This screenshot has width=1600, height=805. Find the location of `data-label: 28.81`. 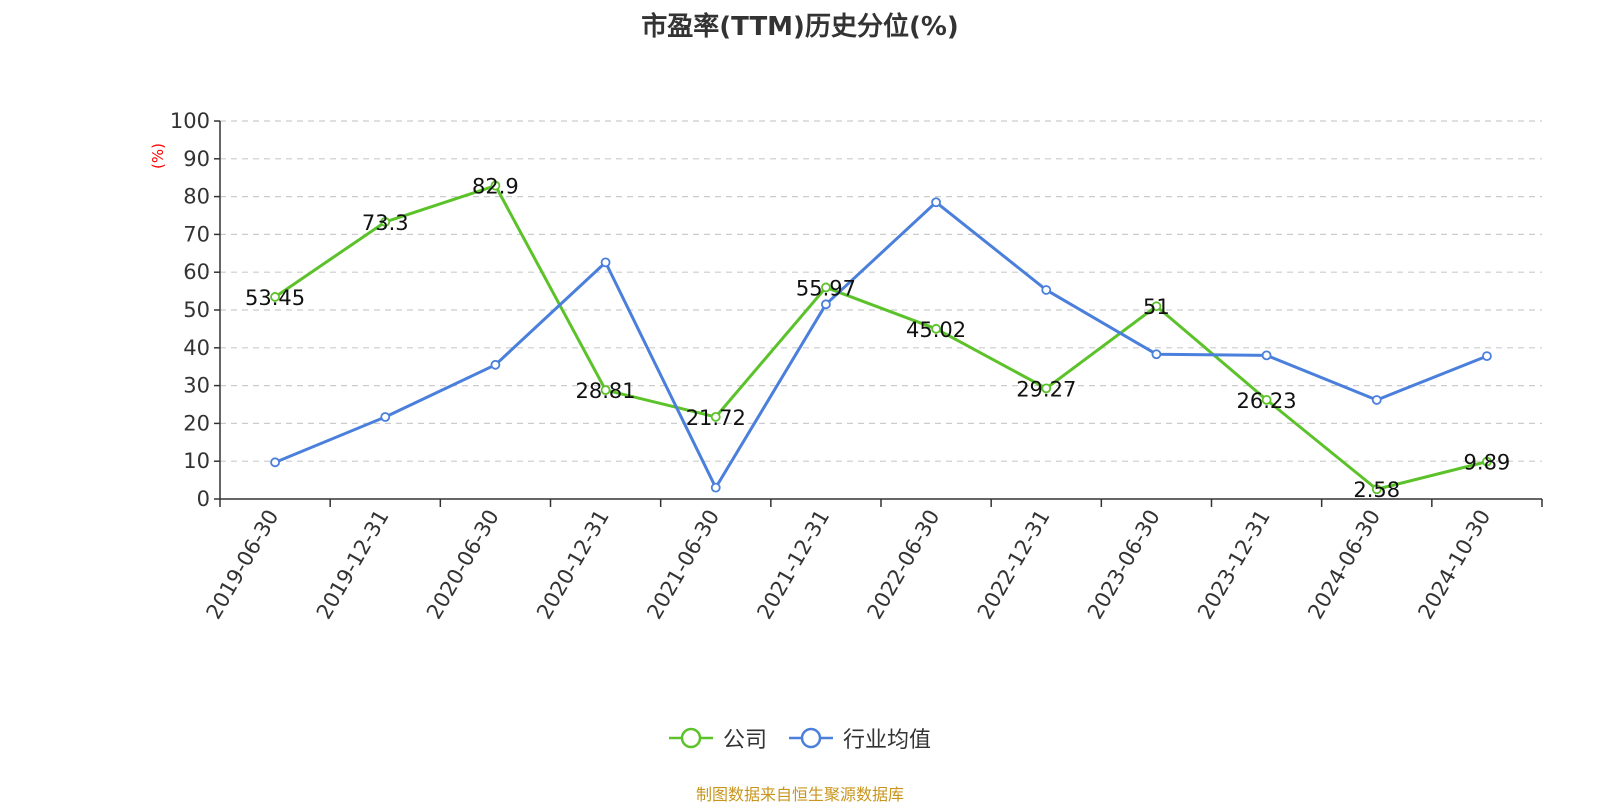

data-label: 28.81 is located at coordinates (606, 391).